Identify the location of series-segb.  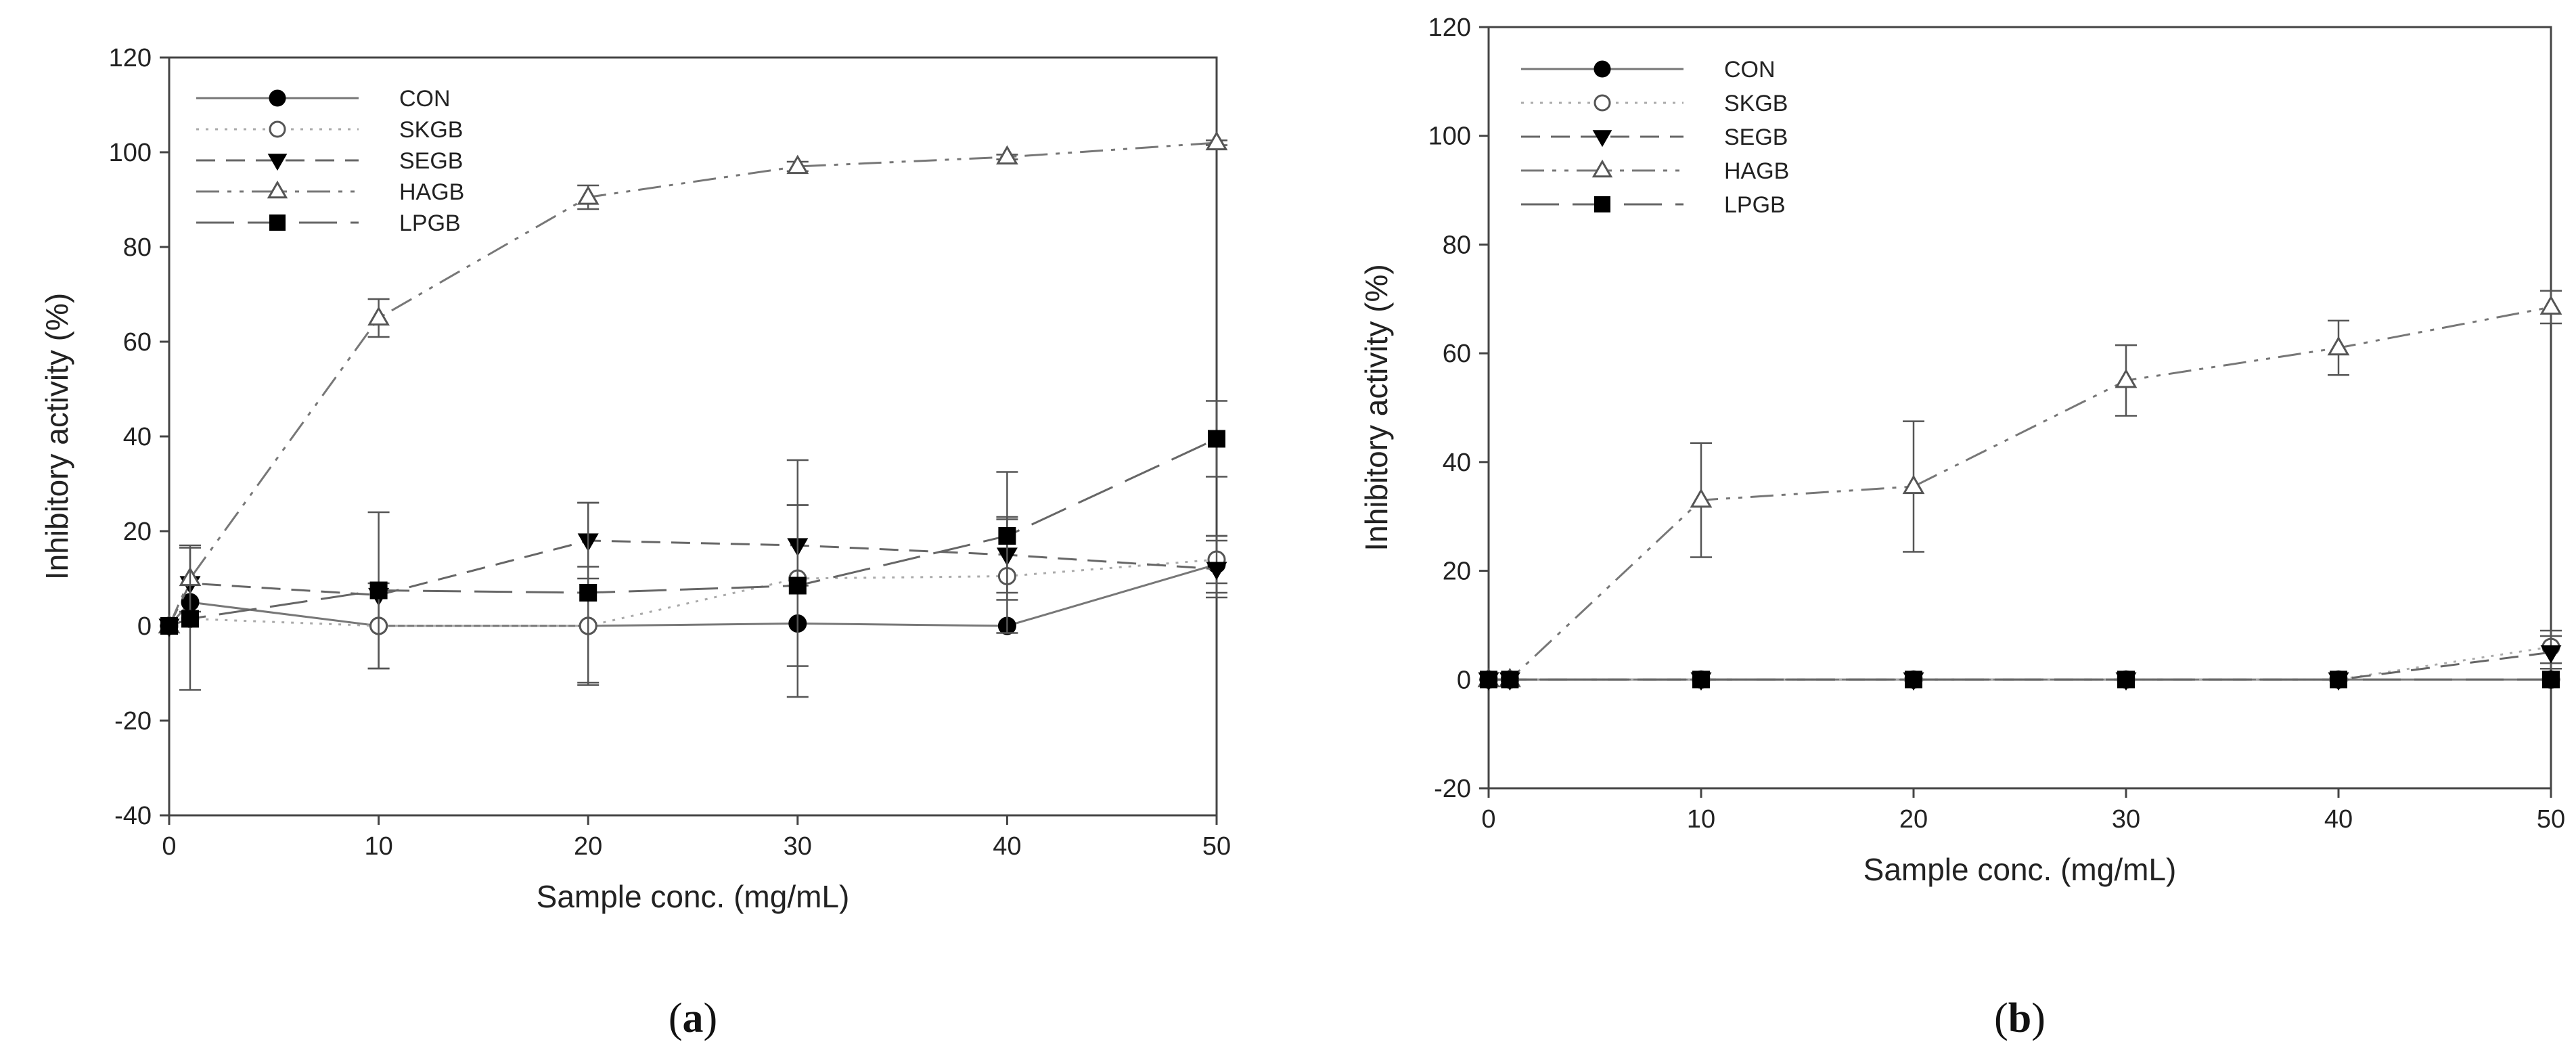
(692, 569).